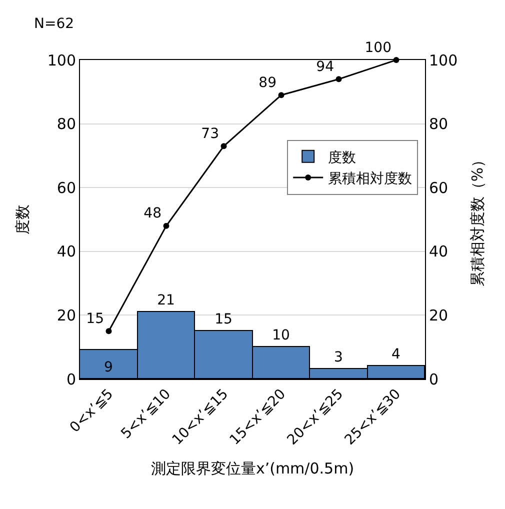 The image size is (505, 509). What do you see at coordinates (108, 368) in the screenshot?
I see `data-label: 9` at bounding box center [108, 368].